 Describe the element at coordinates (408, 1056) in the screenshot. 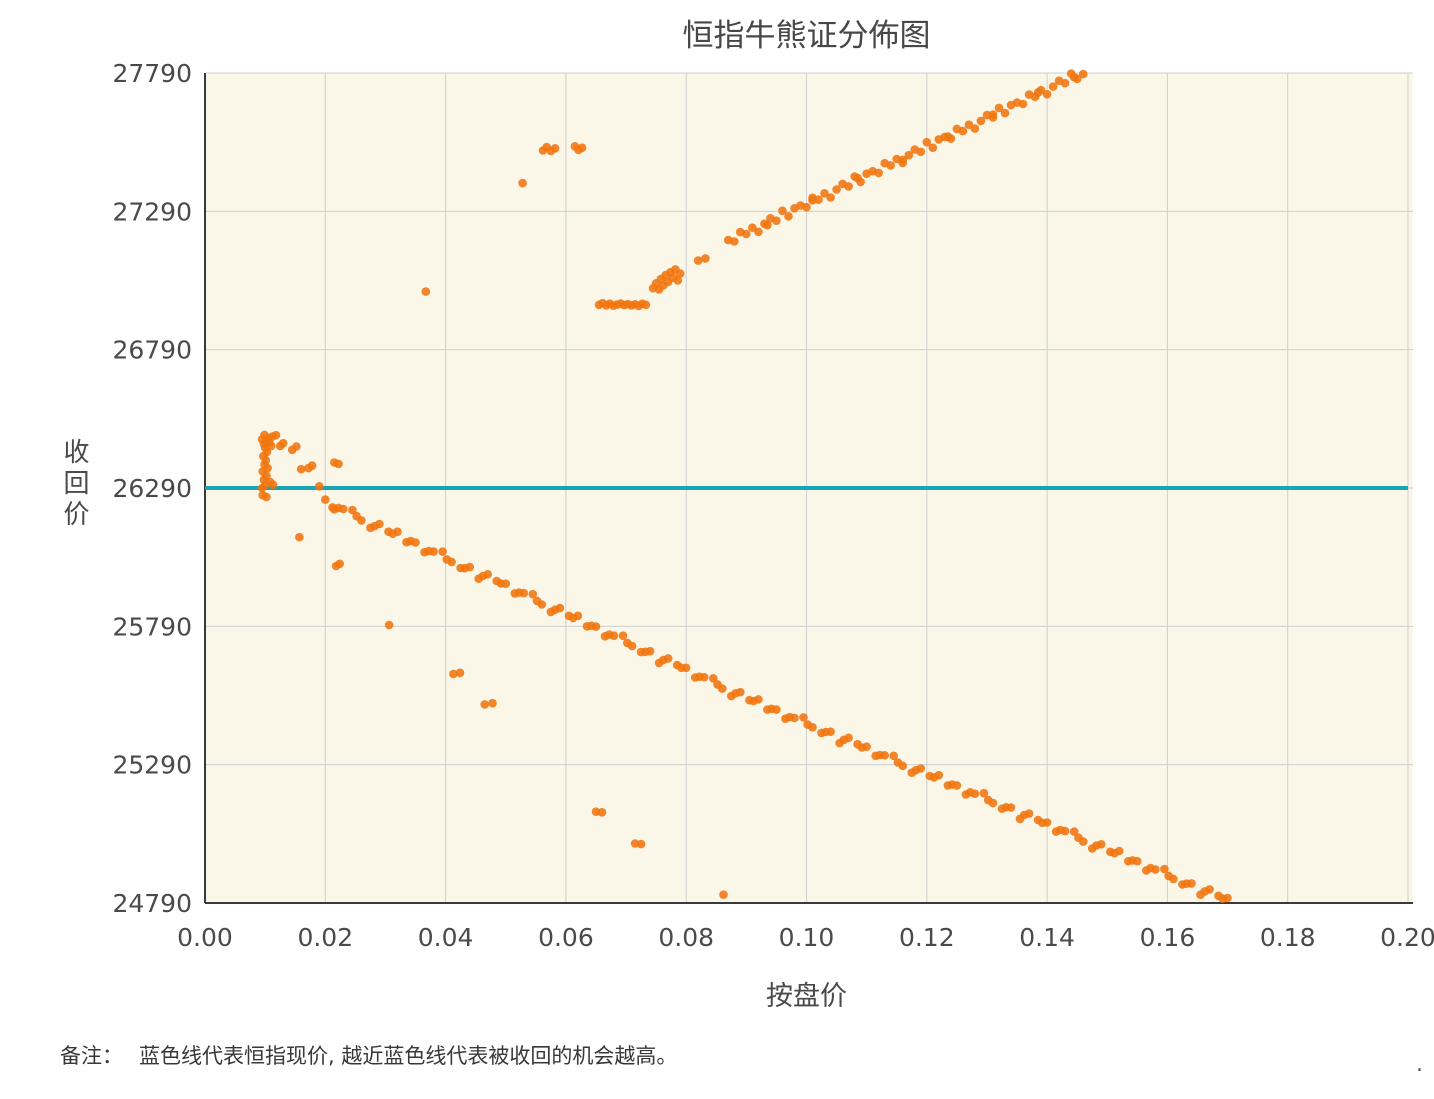

I see `footnote-text: 蓝色线代表恒指现价, 越近蓝色线代表被收回的机会越高。` at that location.